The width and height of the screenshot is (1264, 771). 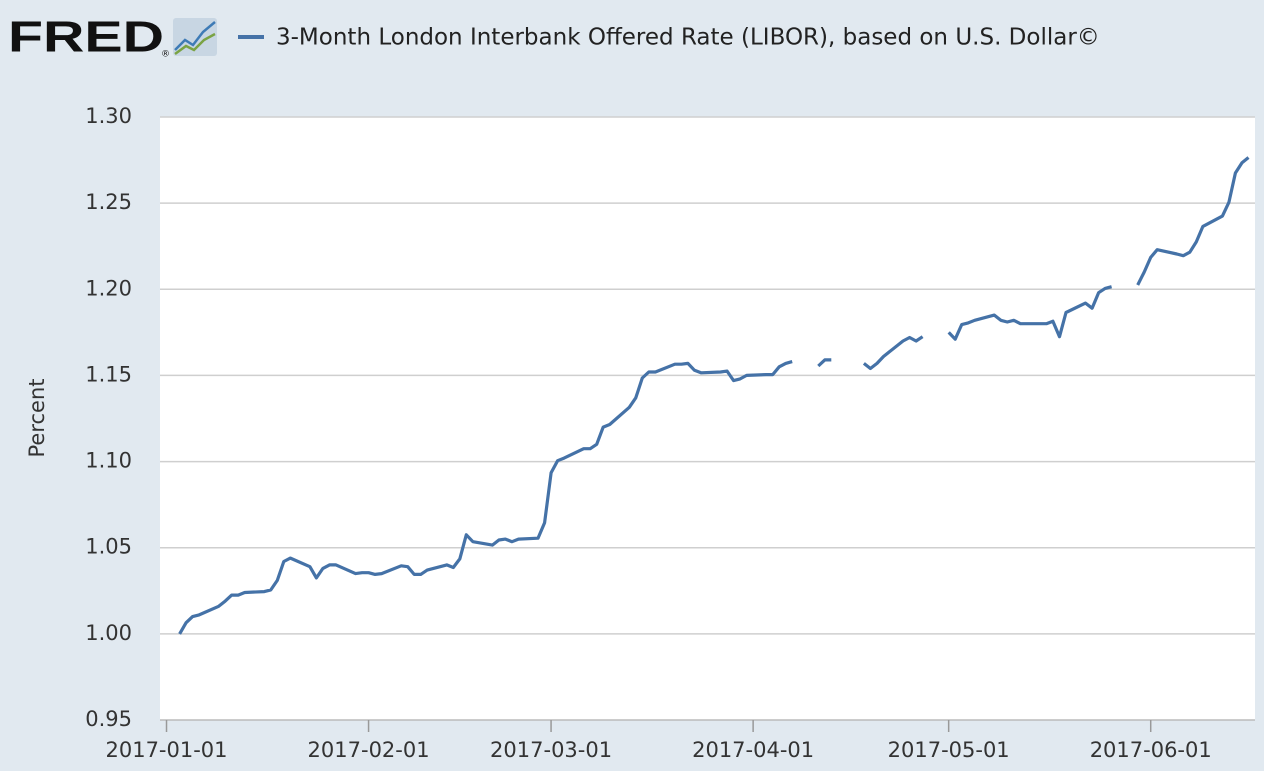 I want to click on logo-mark: ®, so click(x=165, y=55).